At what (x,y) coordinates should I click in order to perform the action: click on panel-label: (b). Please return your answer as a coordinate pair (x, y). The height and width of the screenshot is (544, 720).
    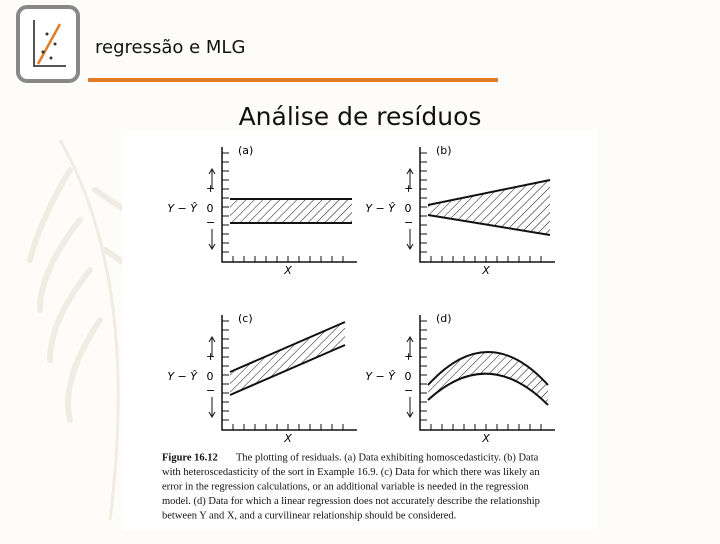
    Looking at the image, I should click on (444, 150).